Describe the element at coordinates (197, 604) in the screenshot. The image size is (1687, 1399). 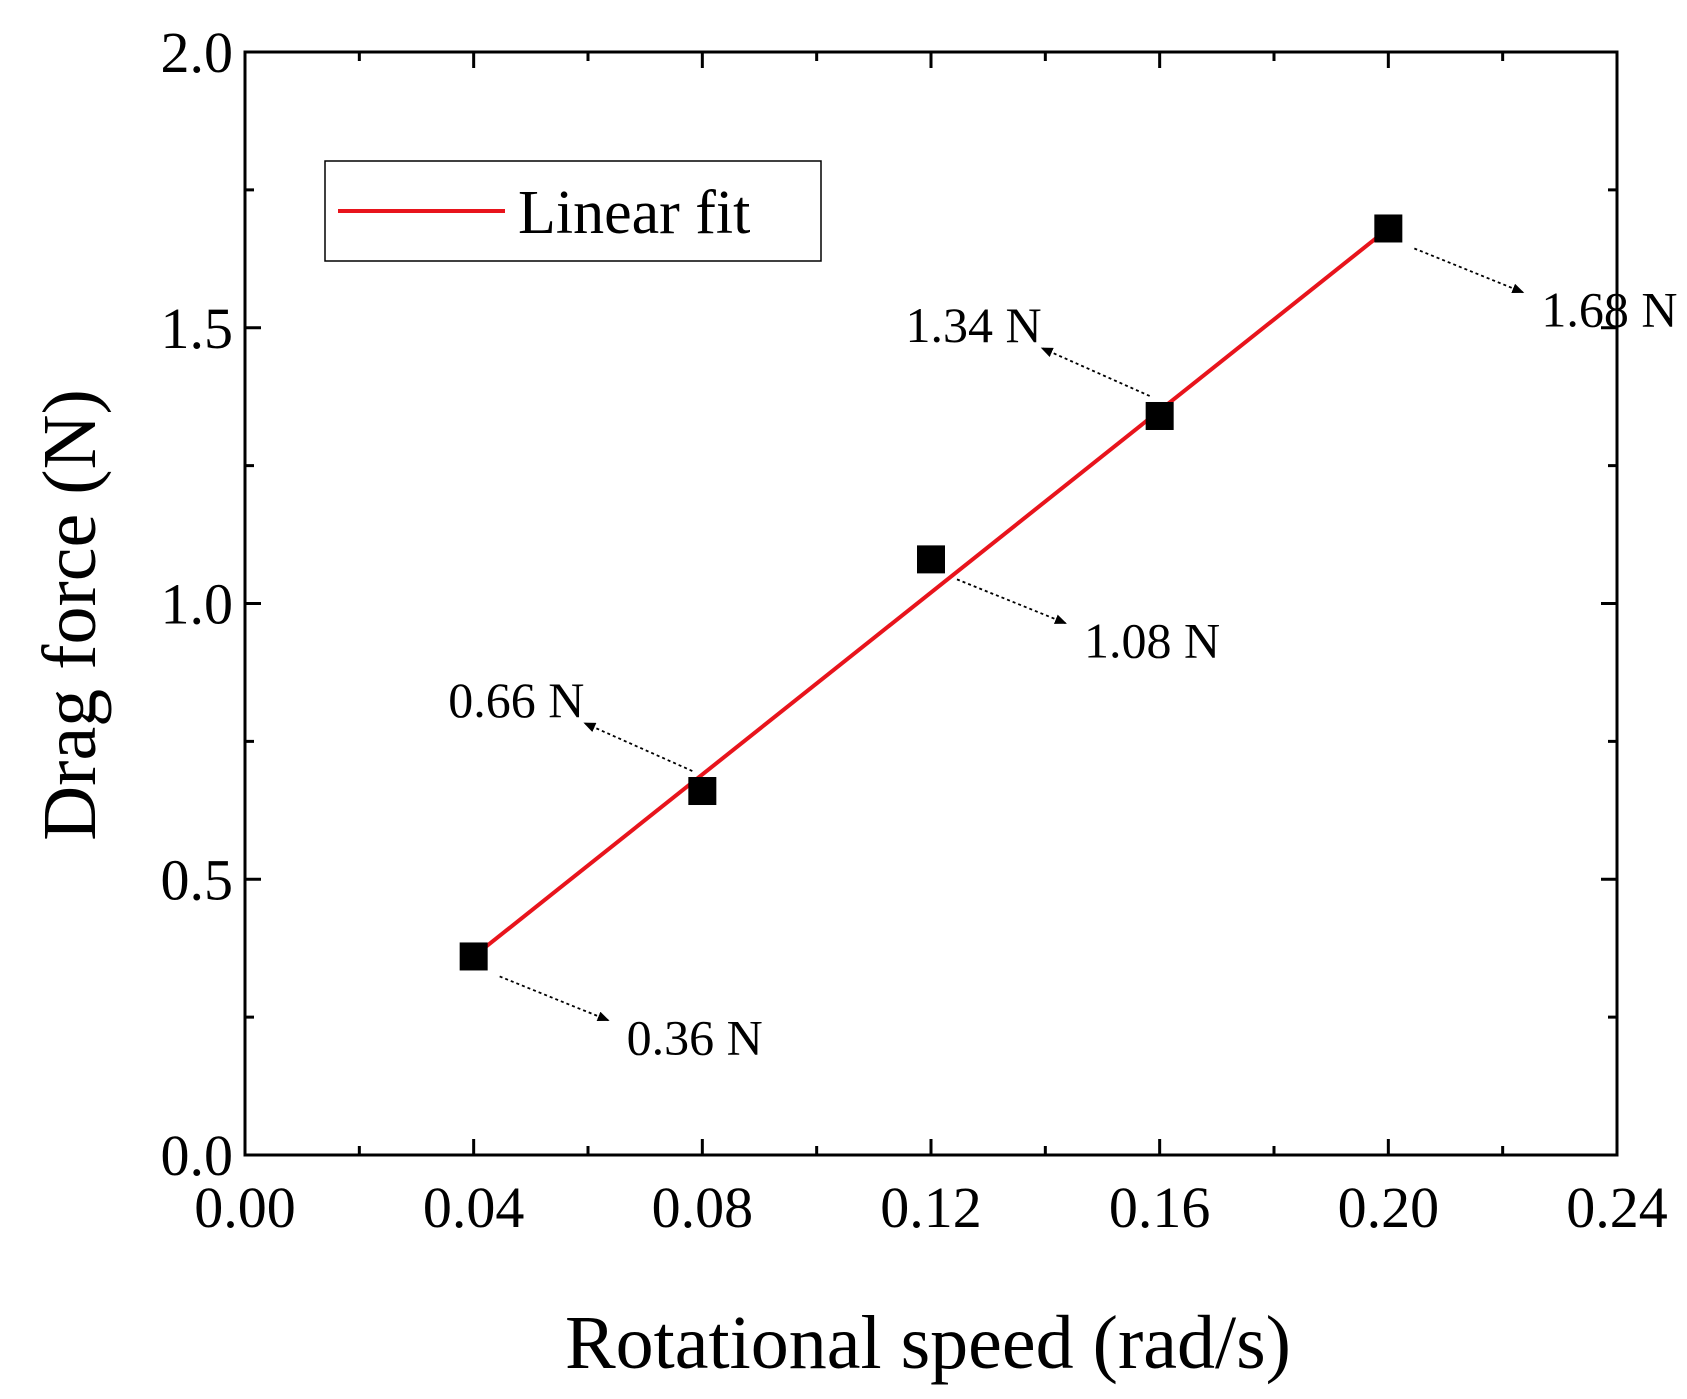
I see `y-tick-label: 1.0` at that location.